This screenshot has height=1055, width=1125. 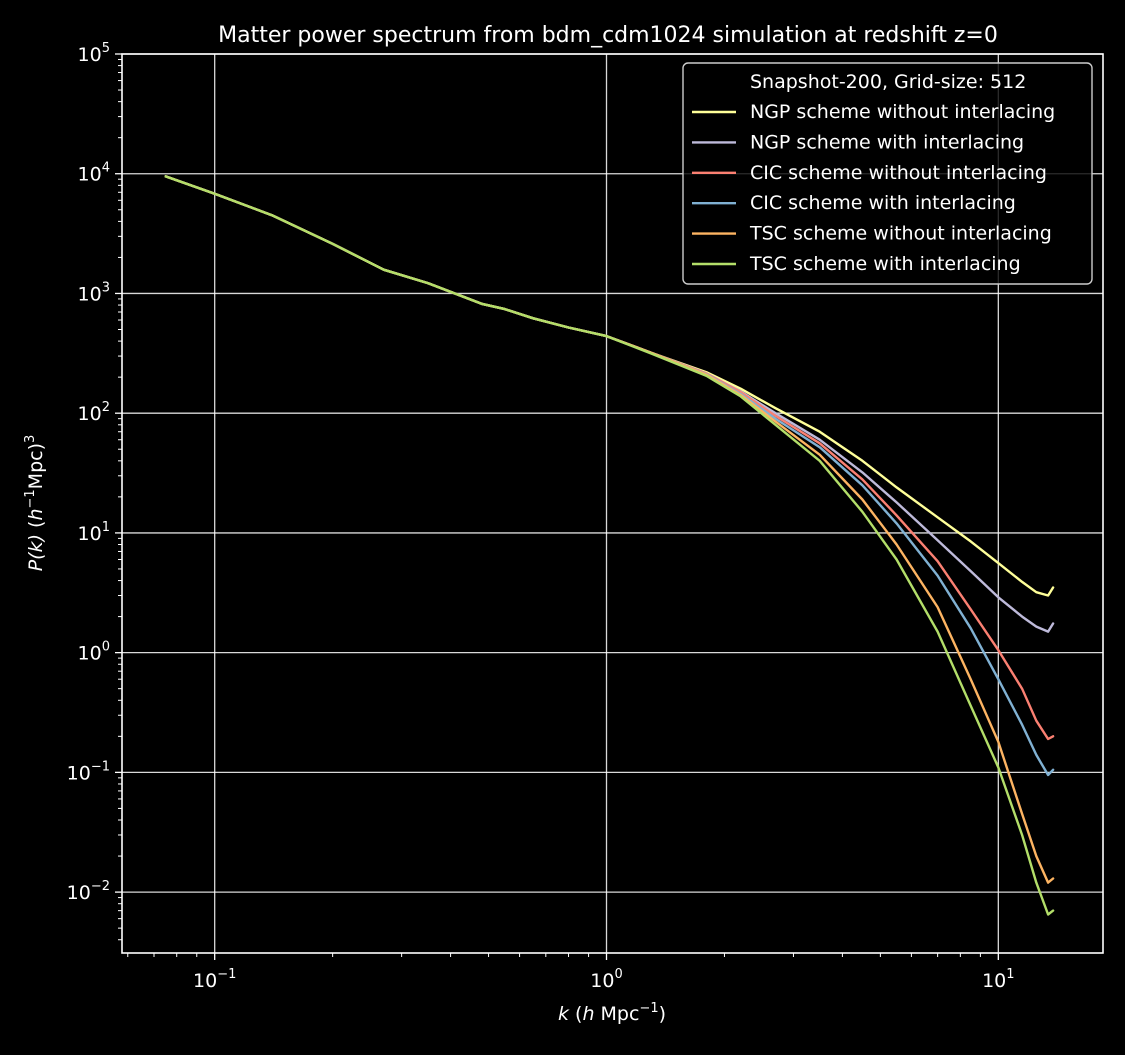 I want to click on y-axis-label-h: h, so click(x=36, y=514).